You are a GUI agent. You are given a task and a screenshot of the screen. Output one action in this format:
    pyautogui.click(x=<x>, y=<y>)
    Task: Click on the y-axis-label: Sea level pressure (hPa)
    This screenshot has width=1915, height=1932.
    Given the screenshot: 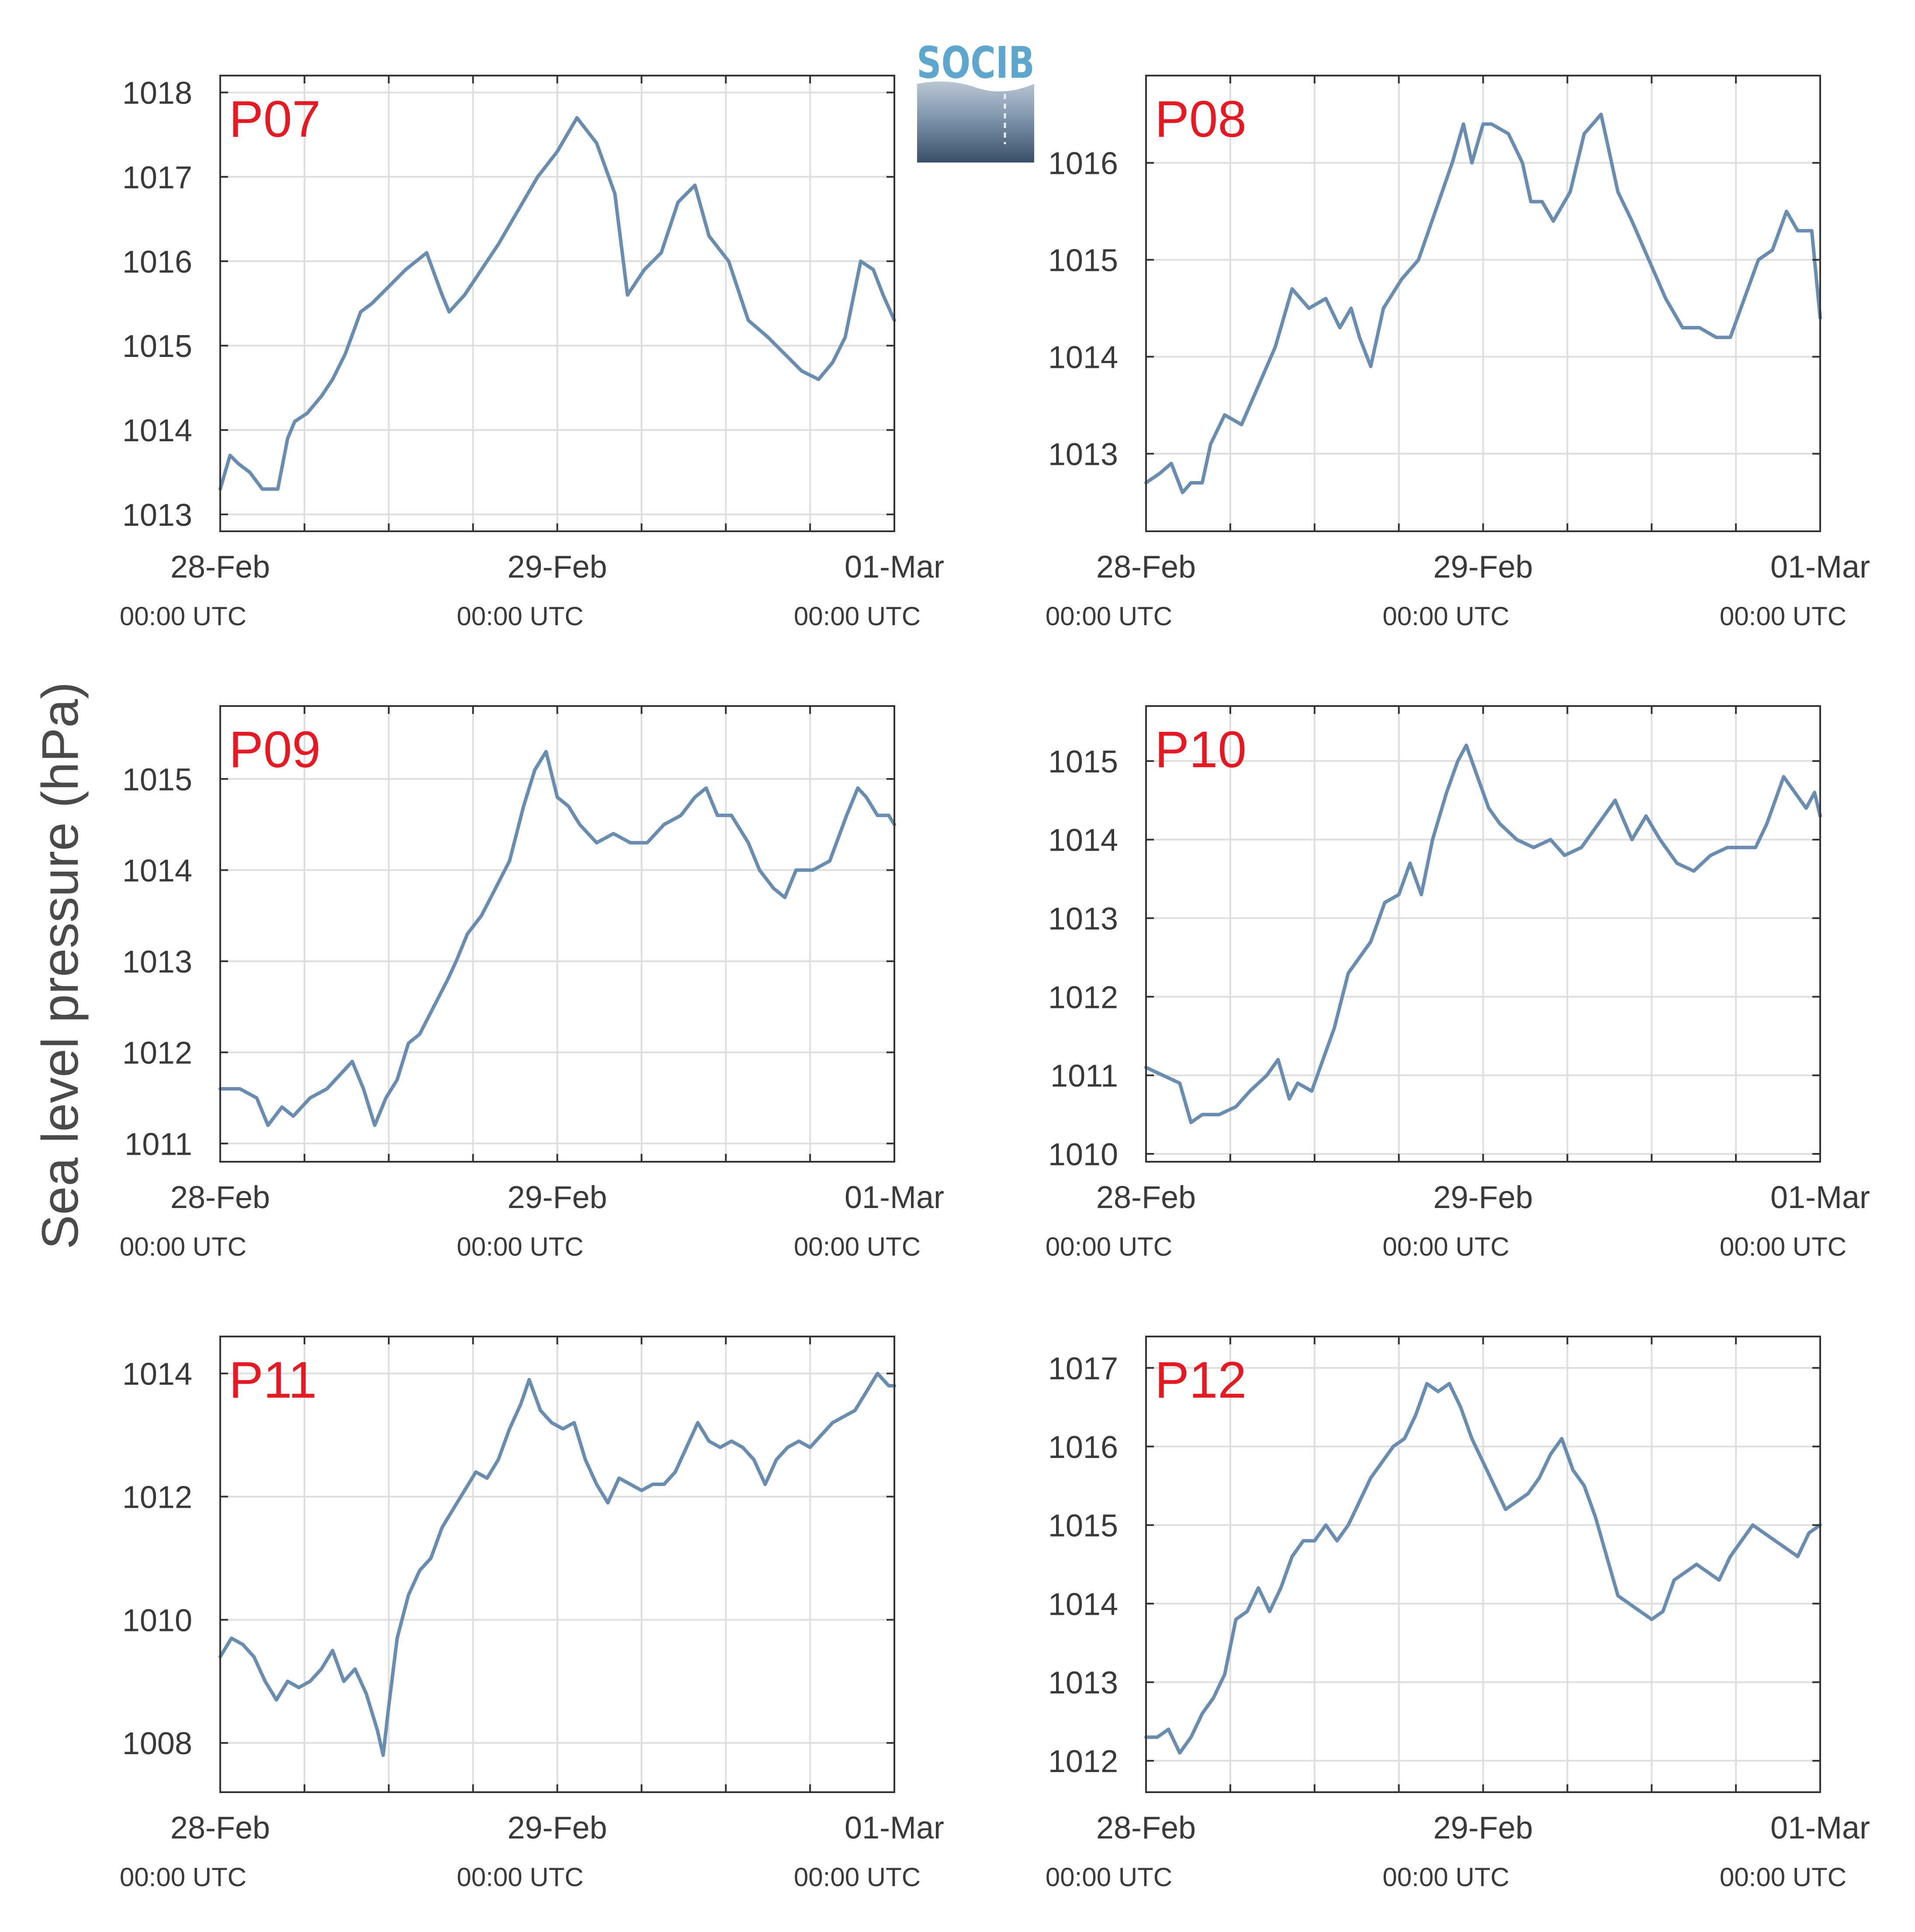 What is the action you would take?
    pyautogui.click(x=60, y=966)
    